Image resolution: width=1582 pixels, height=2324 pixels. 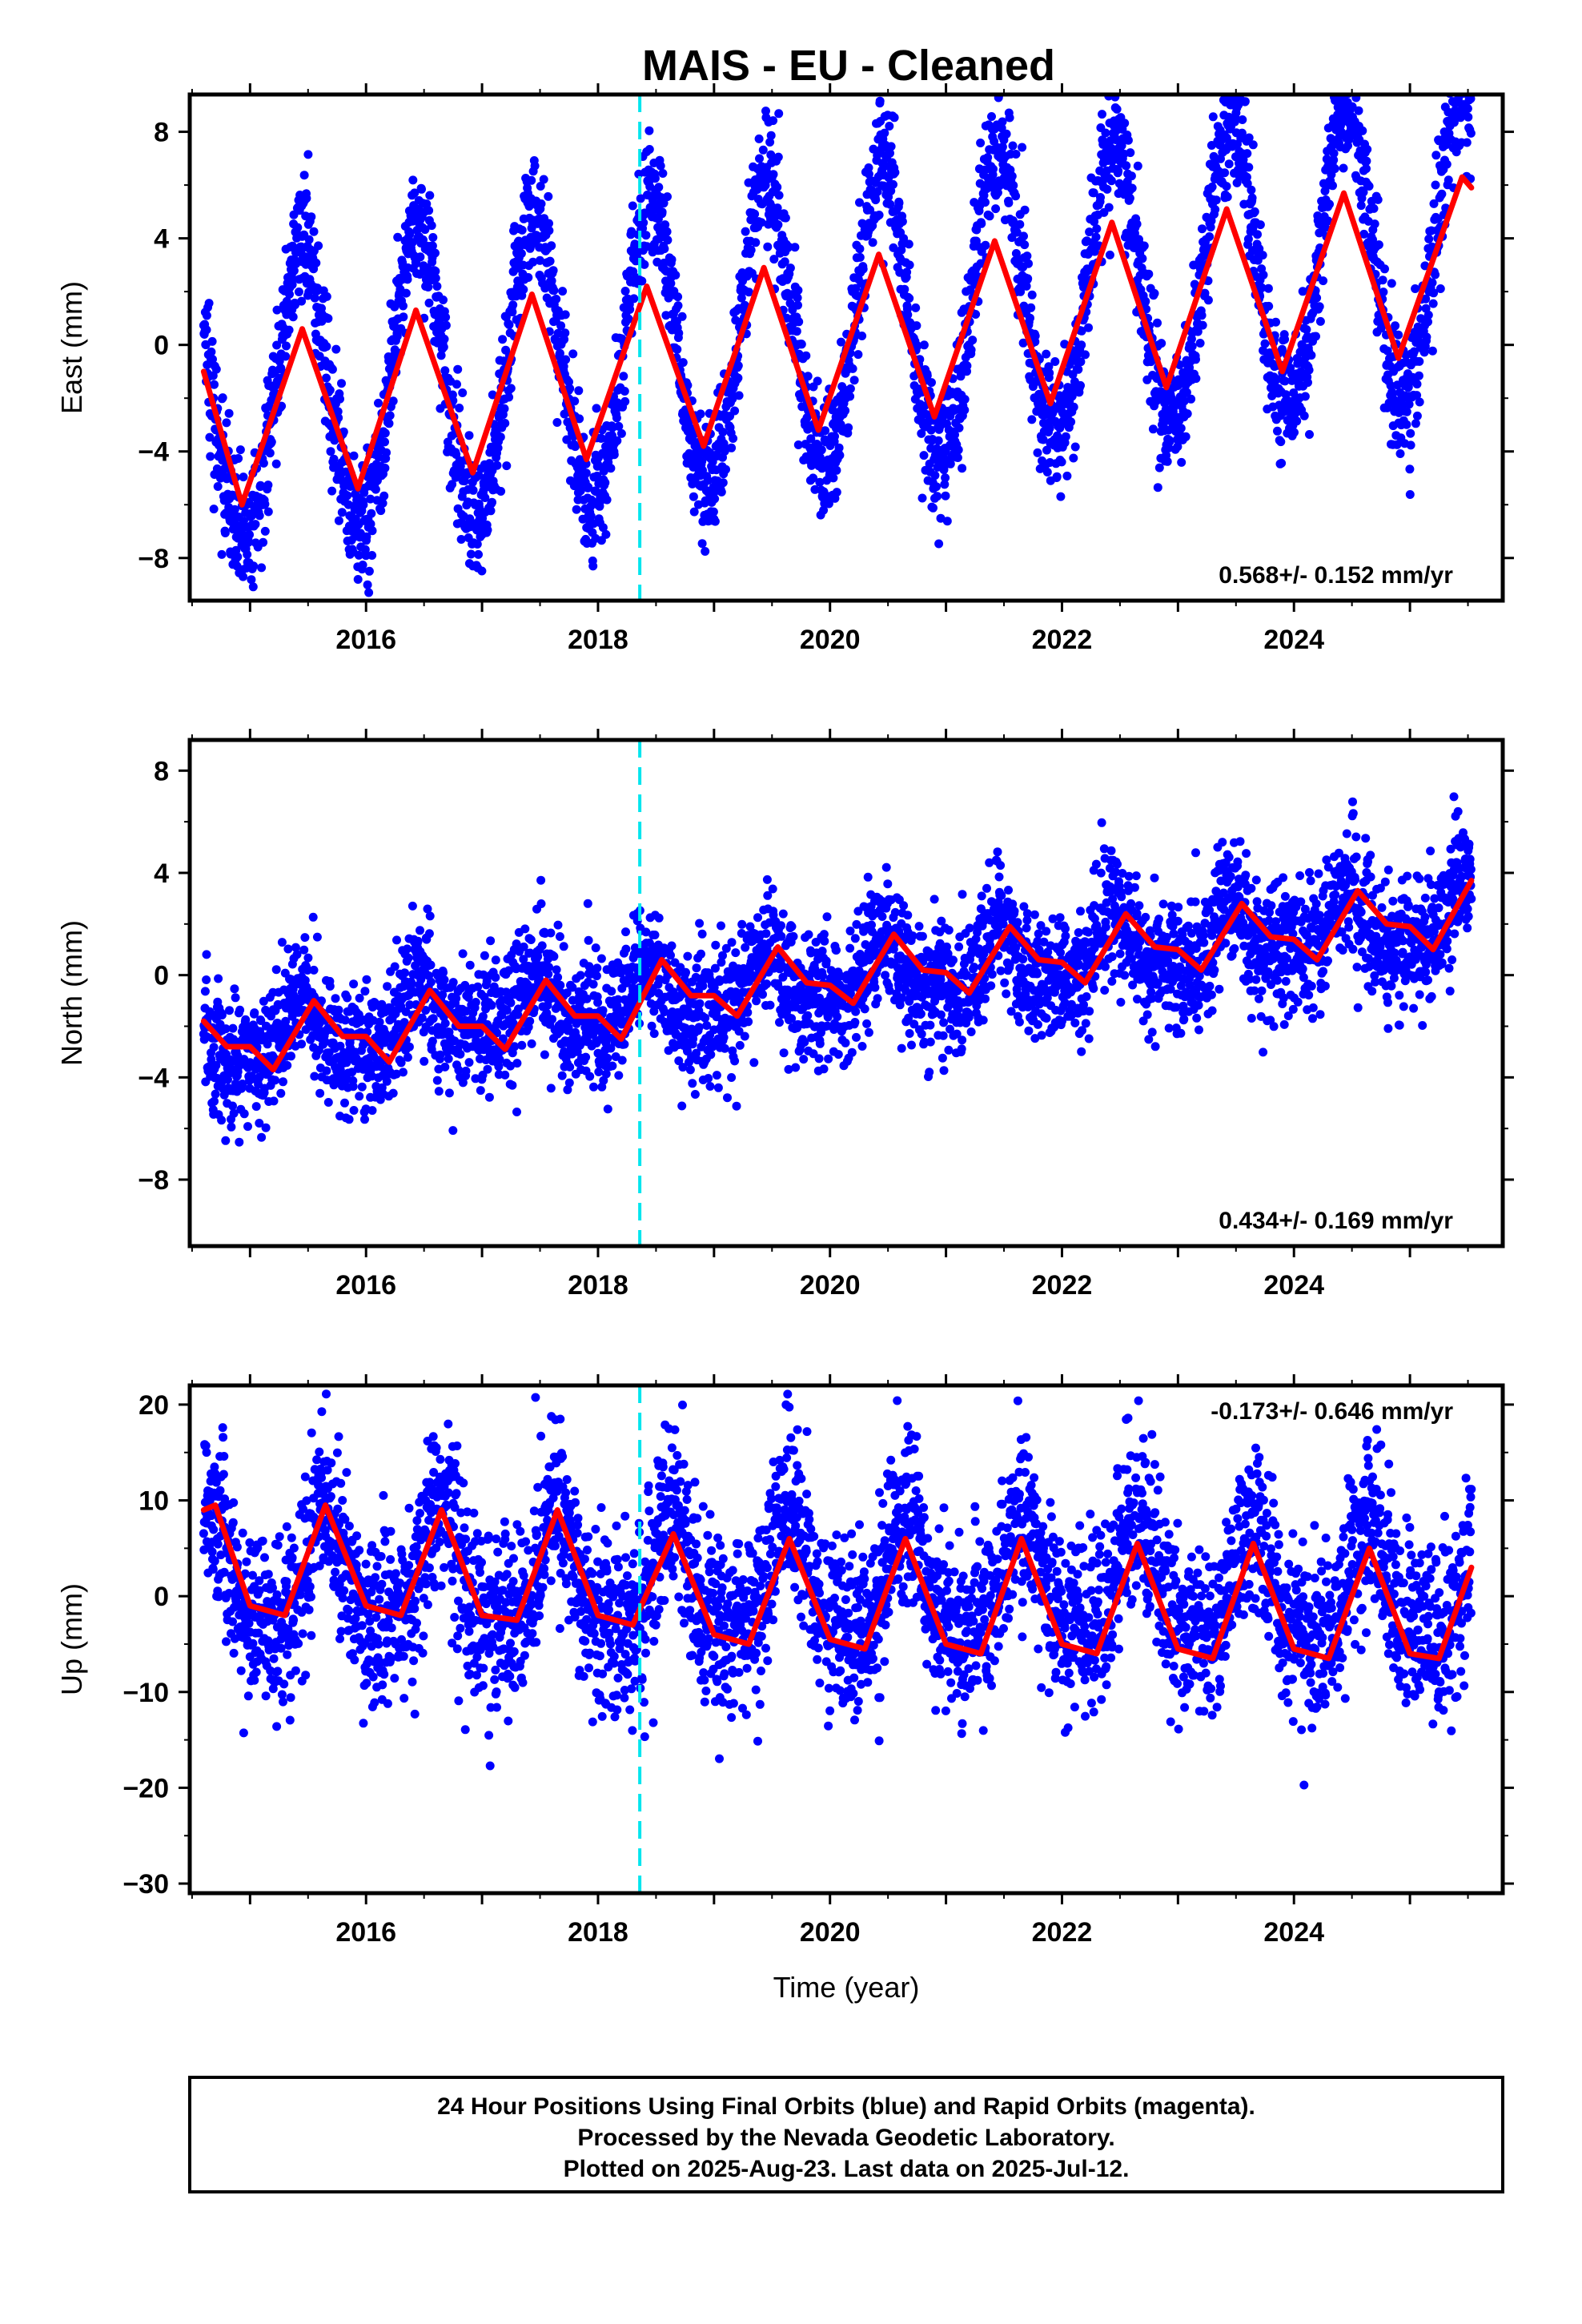 I want to click on north-data-layer, so click(x=838, y=969).